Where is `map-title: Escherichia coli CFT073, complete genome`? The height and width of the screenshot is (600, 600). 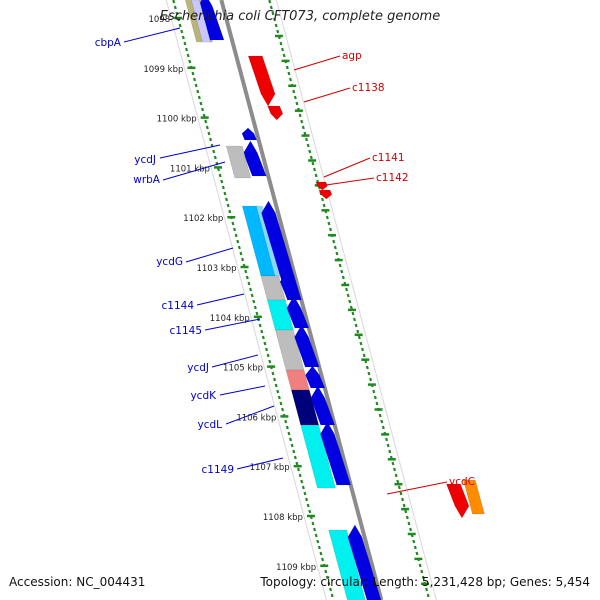 map-title: Escherichia coli CFT073, complete genome is located at coordinates (300, 16).